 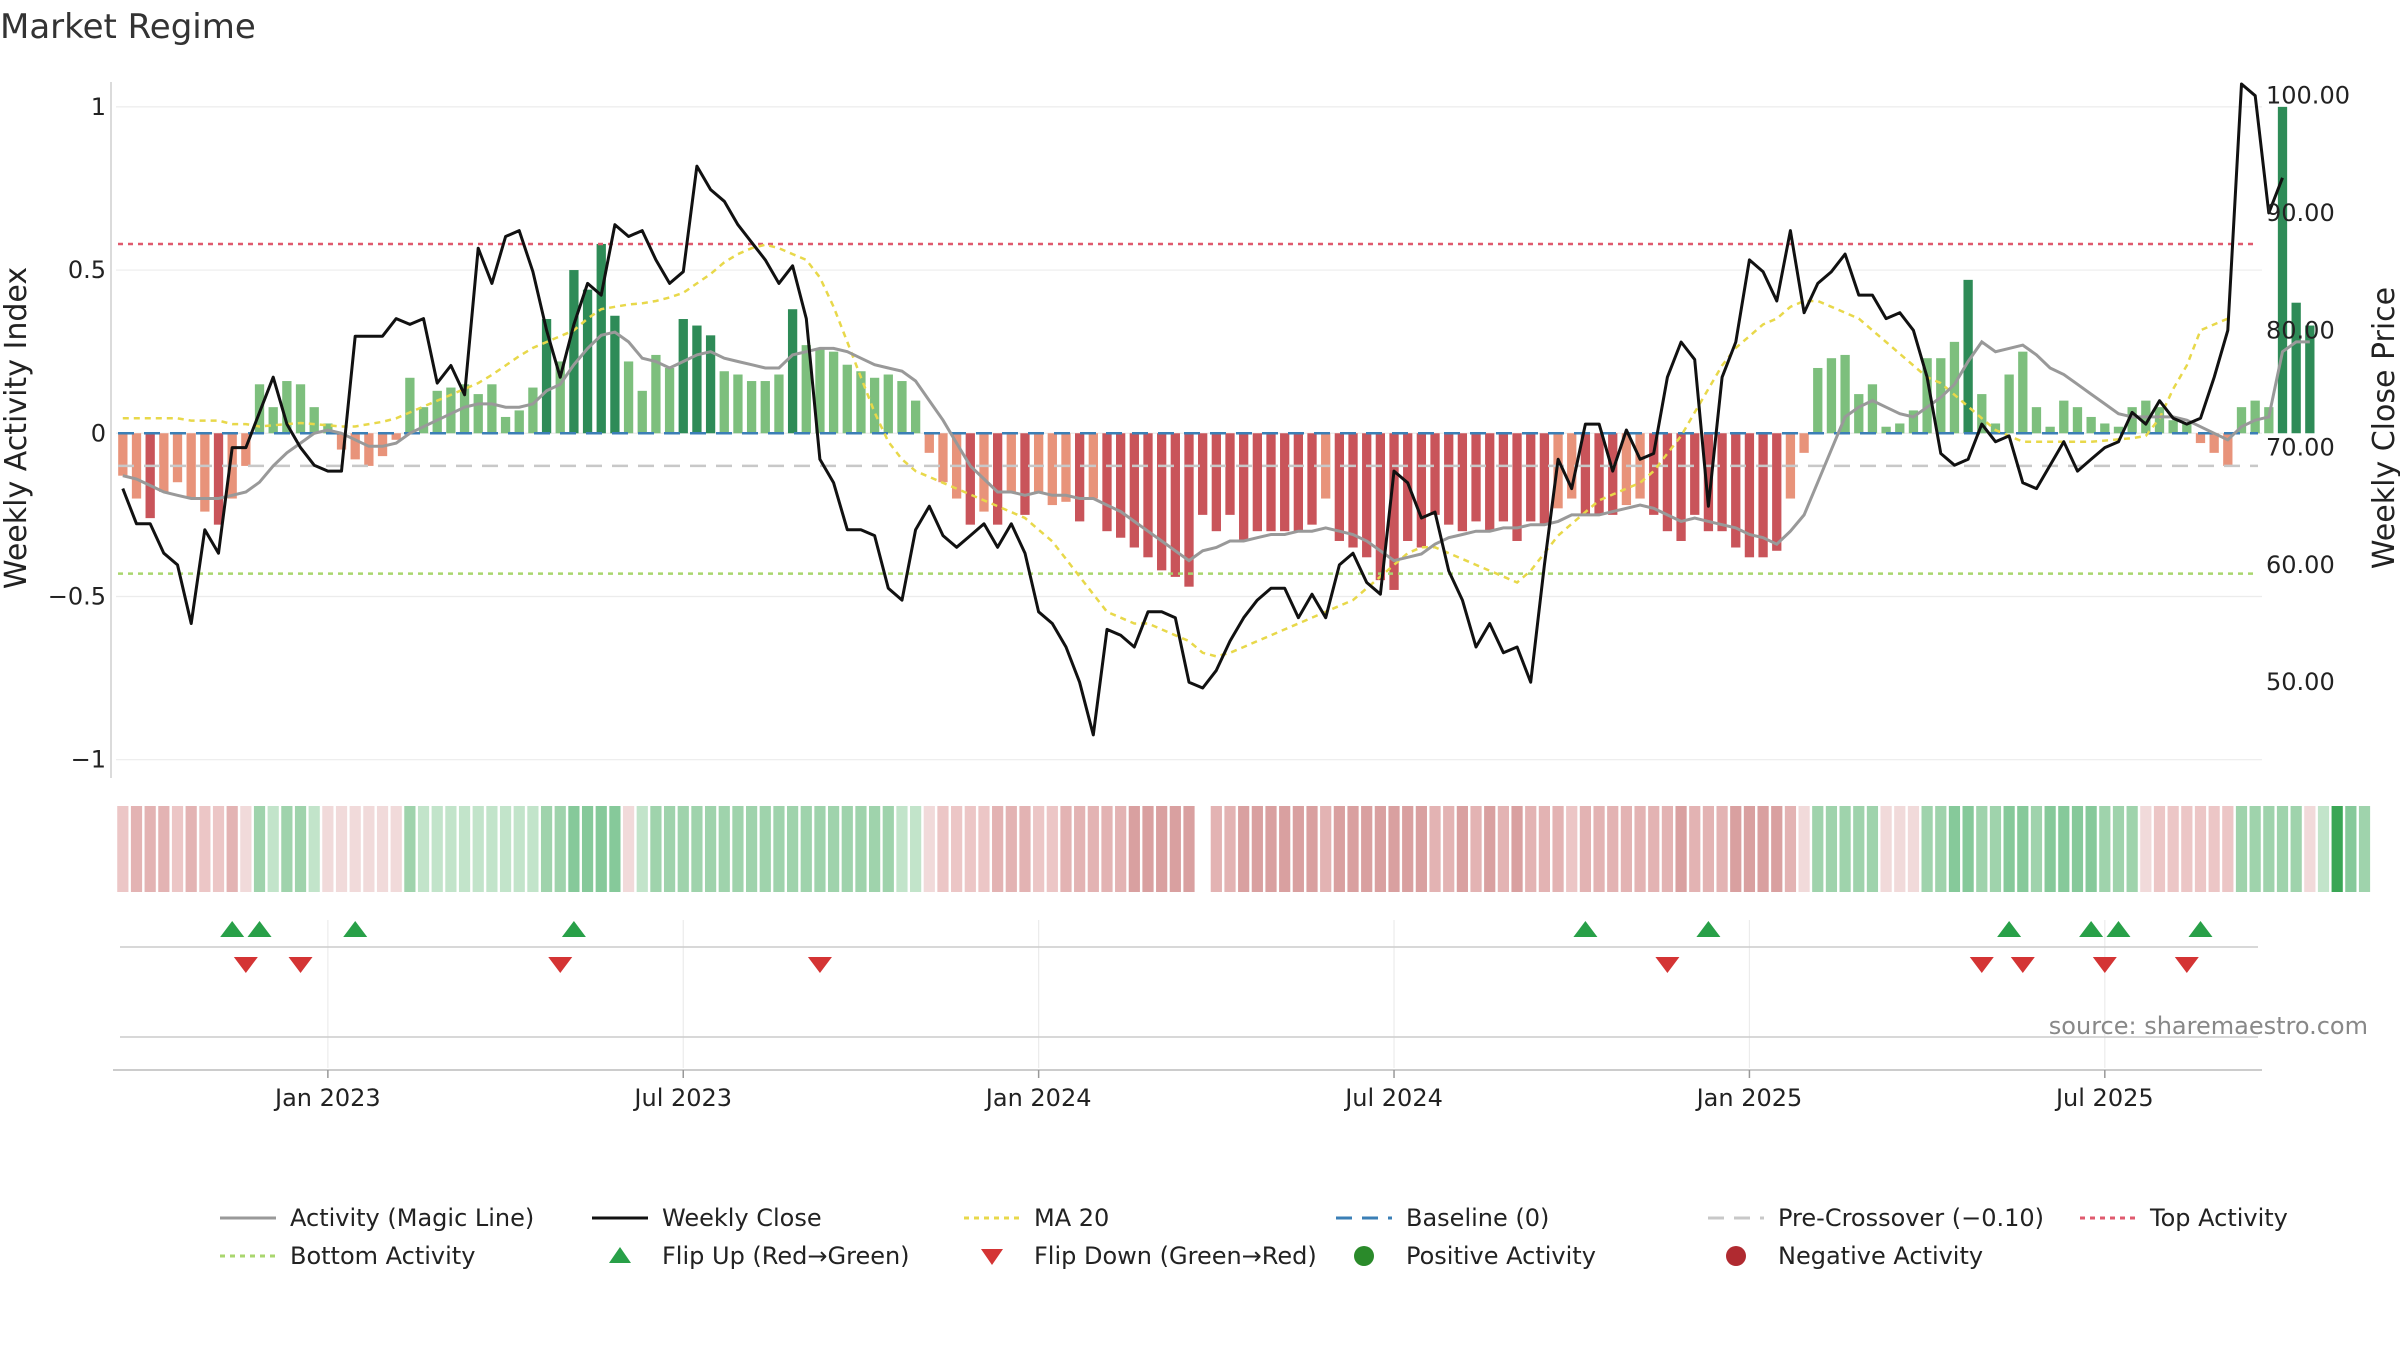 I want to click on right-tick-label: 100.00, so click(x=2308, y=96).